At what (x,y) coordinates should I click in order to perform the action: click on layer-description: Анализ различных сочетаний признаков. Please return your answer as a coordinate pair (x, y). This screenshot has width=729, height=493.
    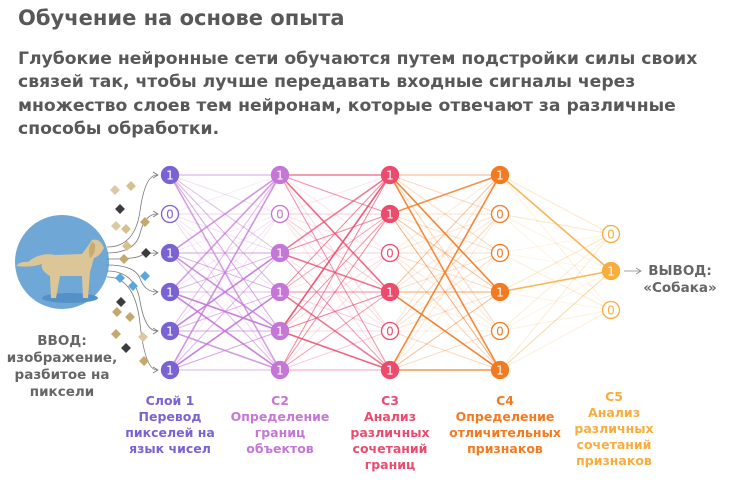
    Looking at the image, I should click on (614, 436).